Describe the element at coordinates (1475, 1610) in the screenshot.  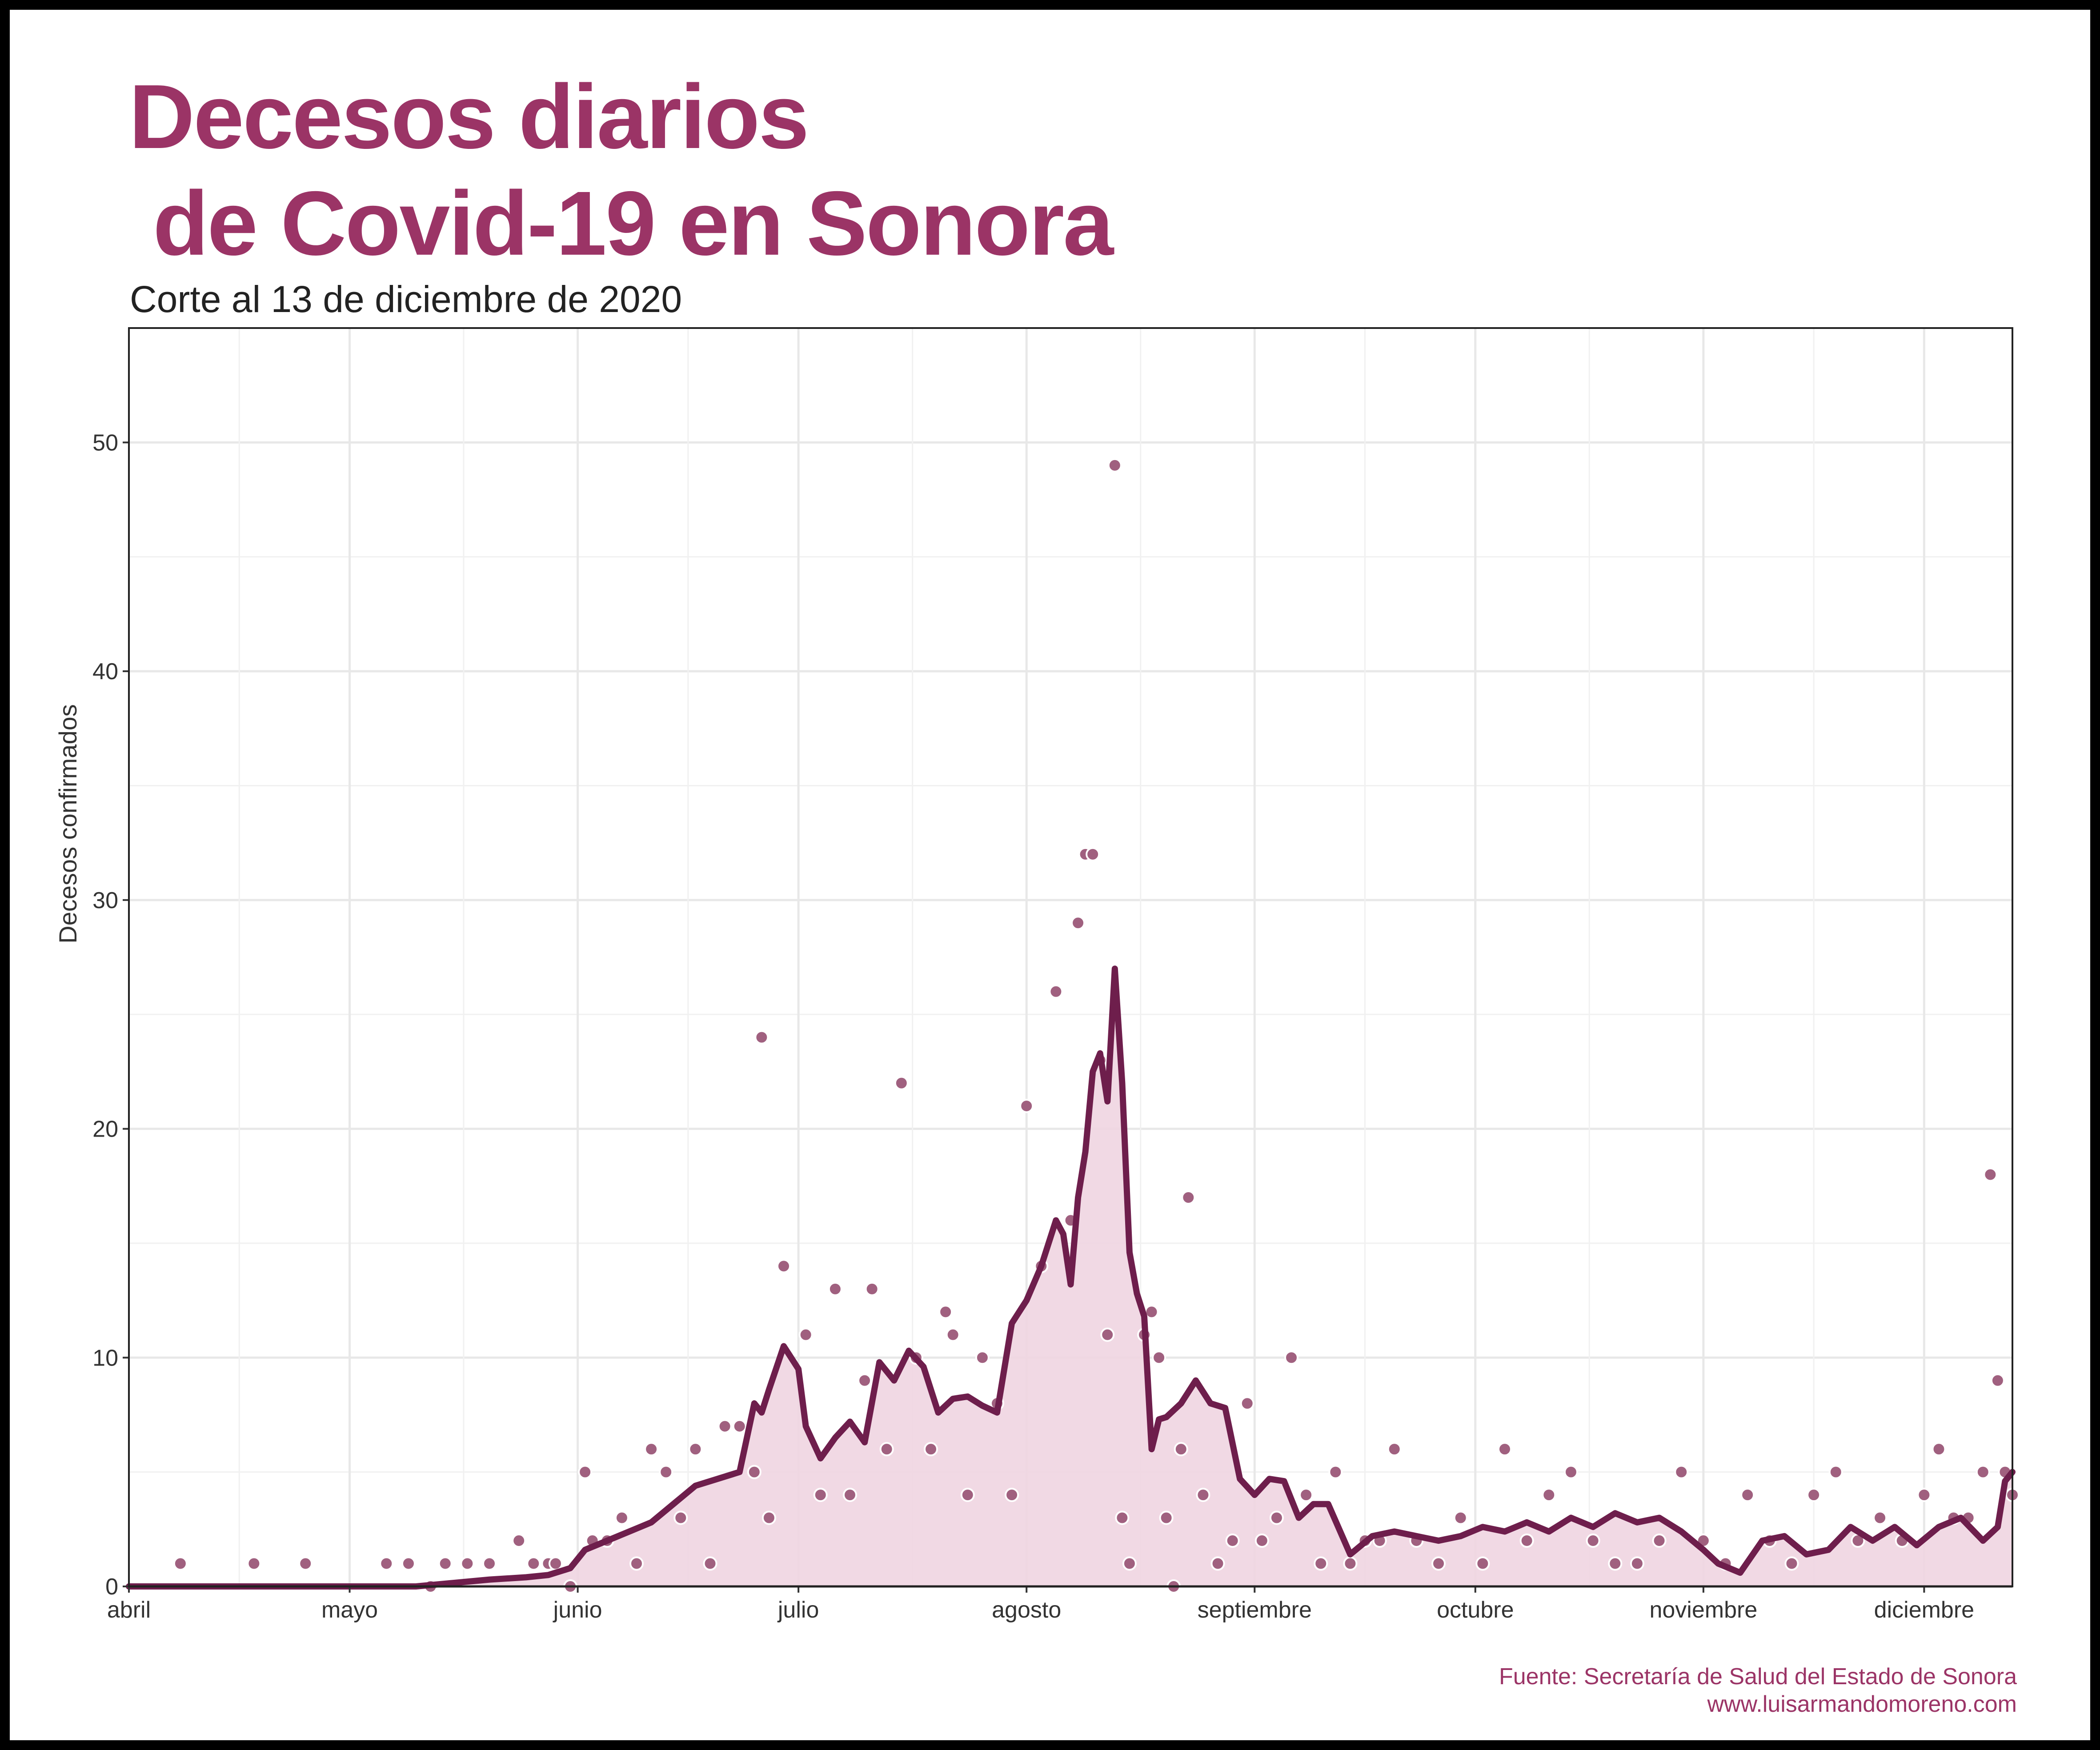
I see `x-tick-label: octubre` at that location.